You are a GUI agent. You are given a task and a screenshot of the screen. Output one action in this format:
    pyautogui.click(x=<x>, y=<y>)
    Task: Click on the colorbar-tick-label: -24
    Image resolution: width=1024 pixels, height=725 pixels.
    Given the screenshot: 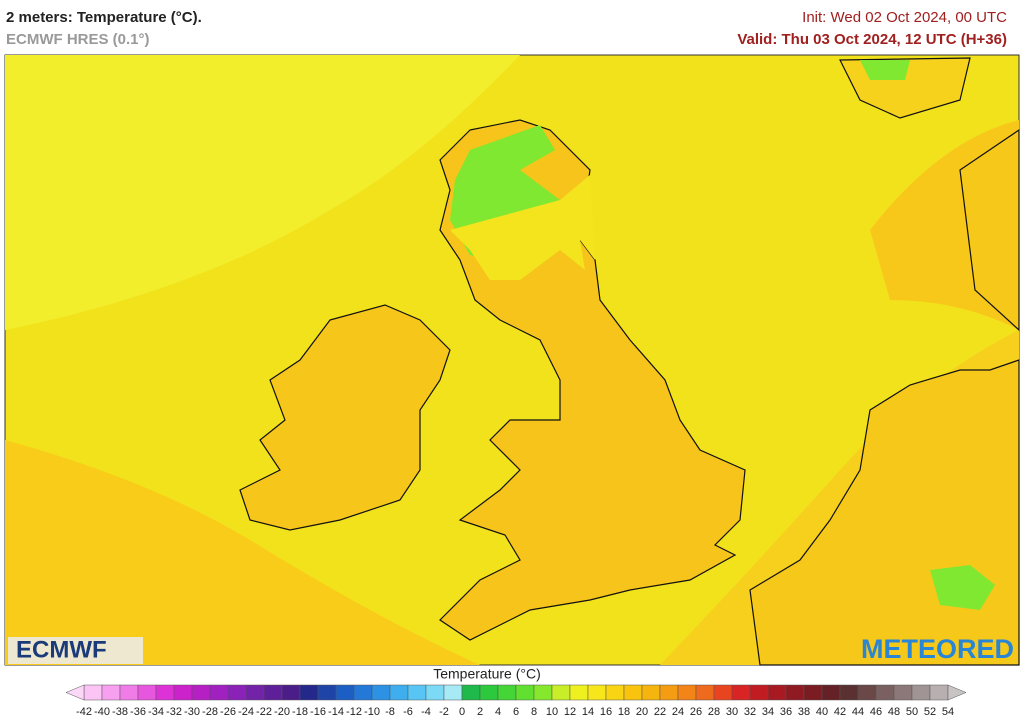 What is the action you would take?
    pyautogui.click(x=246, y=712)
    